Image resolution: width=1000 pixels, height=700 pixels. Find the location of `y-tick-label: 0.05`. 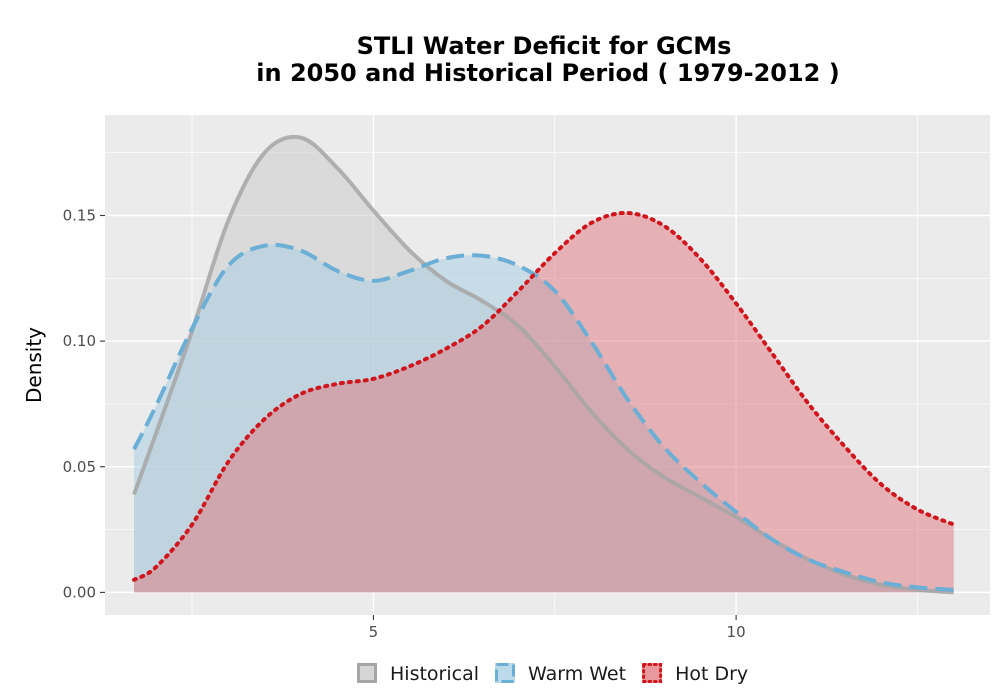

y-tick-label: 0.05 is located at coordinates (79, 467).